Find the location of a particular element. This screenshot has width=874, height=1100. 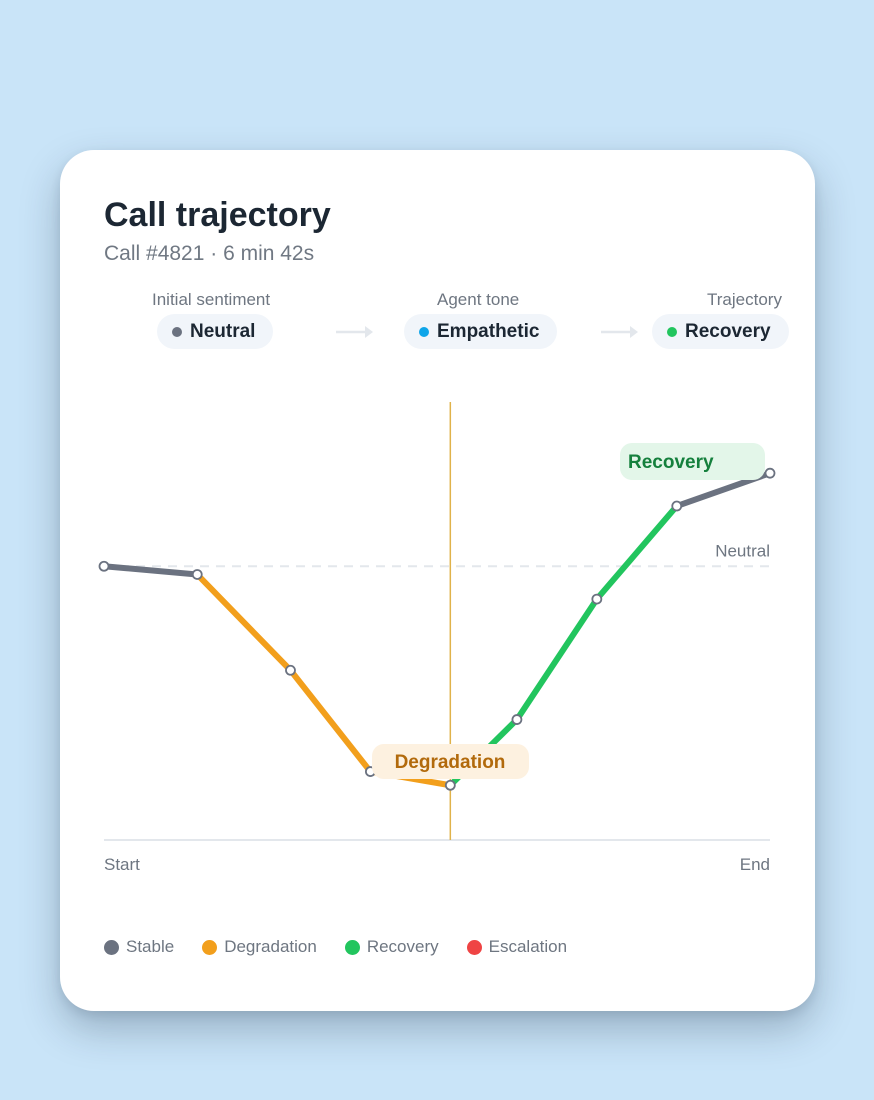

legend-label: Stable is located at coordinates (150, 946).